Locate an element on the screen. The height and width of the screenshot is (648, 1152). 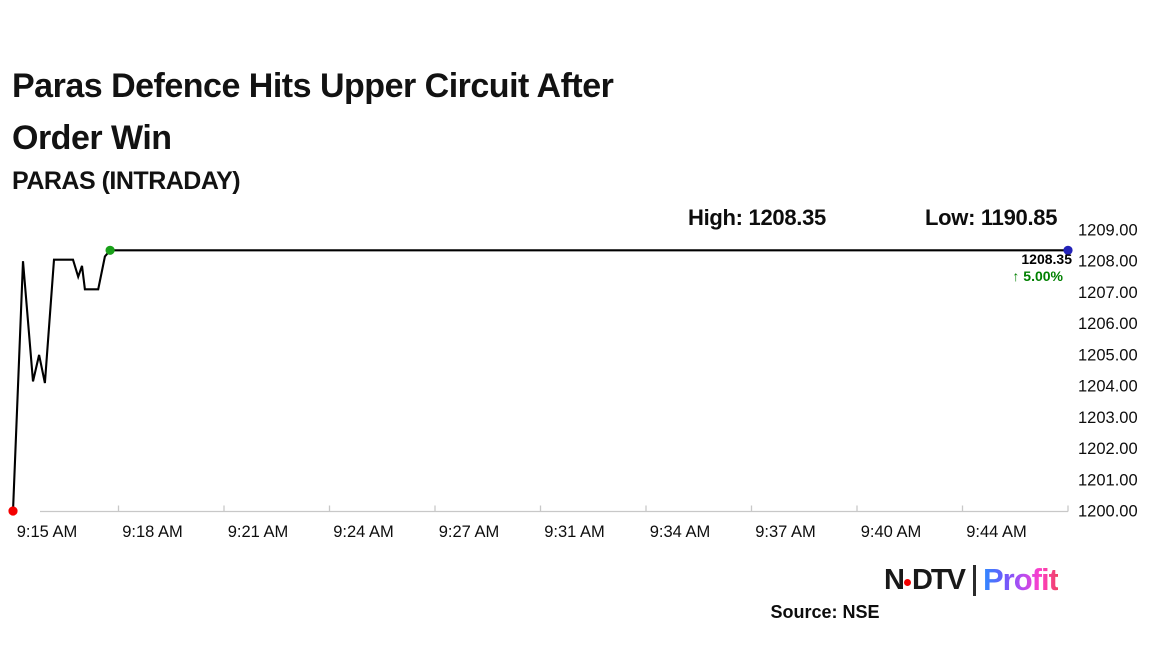
x-tick-label: 9:21 AM is located at coordinates (258, 532).